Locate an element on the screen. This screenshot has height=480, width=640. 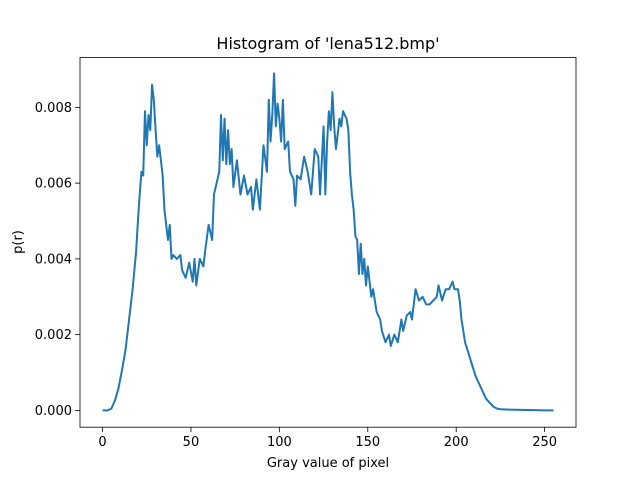
chart-title: Histogram of 'lena512.bmp' is located at coordinates (327, 43).